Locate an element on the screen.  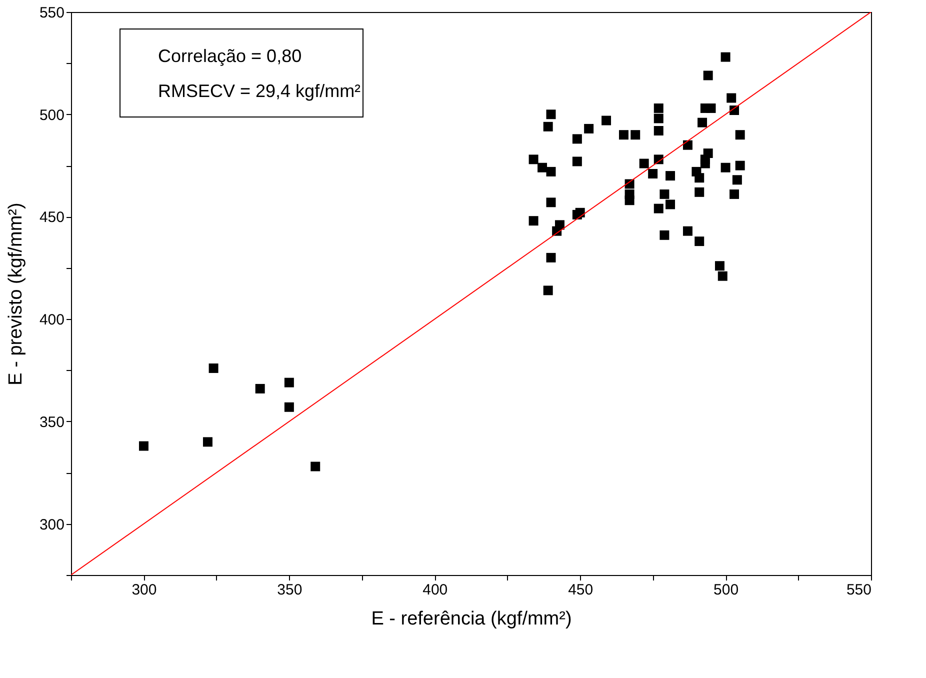
y-tick-label: 500 is located at coordinates (51, 115).